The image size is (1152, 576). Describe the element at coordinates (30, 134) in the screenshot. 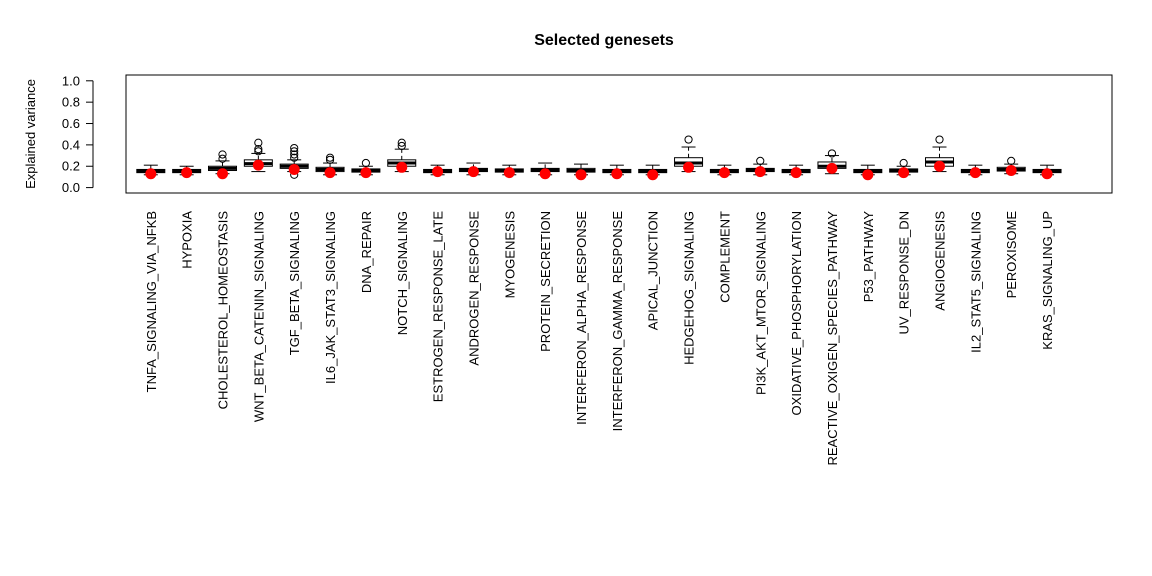

I see `y-axis-label: Explained variance` at that location.